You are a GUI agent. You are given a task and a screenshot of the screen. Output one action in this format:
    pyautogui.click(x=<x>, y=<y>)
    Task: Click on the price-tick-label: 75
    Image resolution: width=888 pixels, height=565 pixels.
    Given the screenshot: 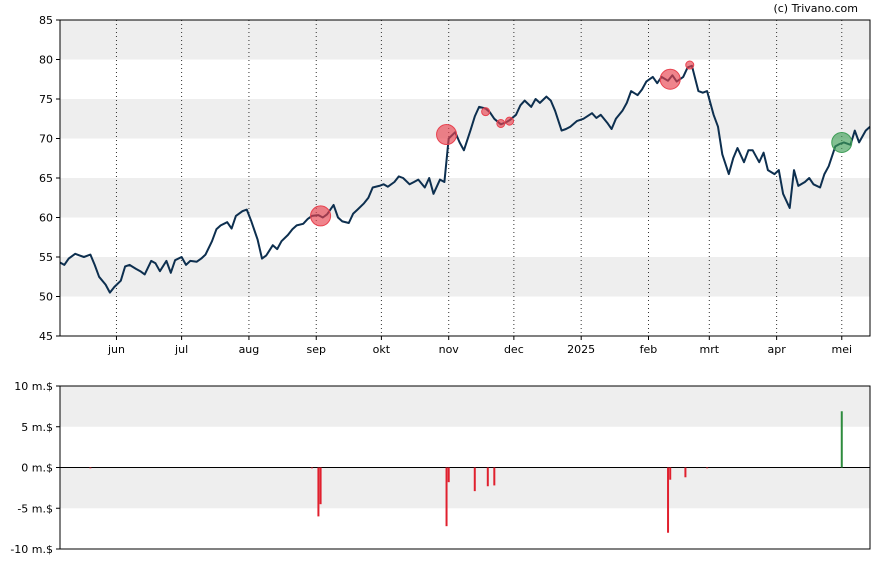 What is the action you would take?
    pyautogui.click(x=46, y=99)
    